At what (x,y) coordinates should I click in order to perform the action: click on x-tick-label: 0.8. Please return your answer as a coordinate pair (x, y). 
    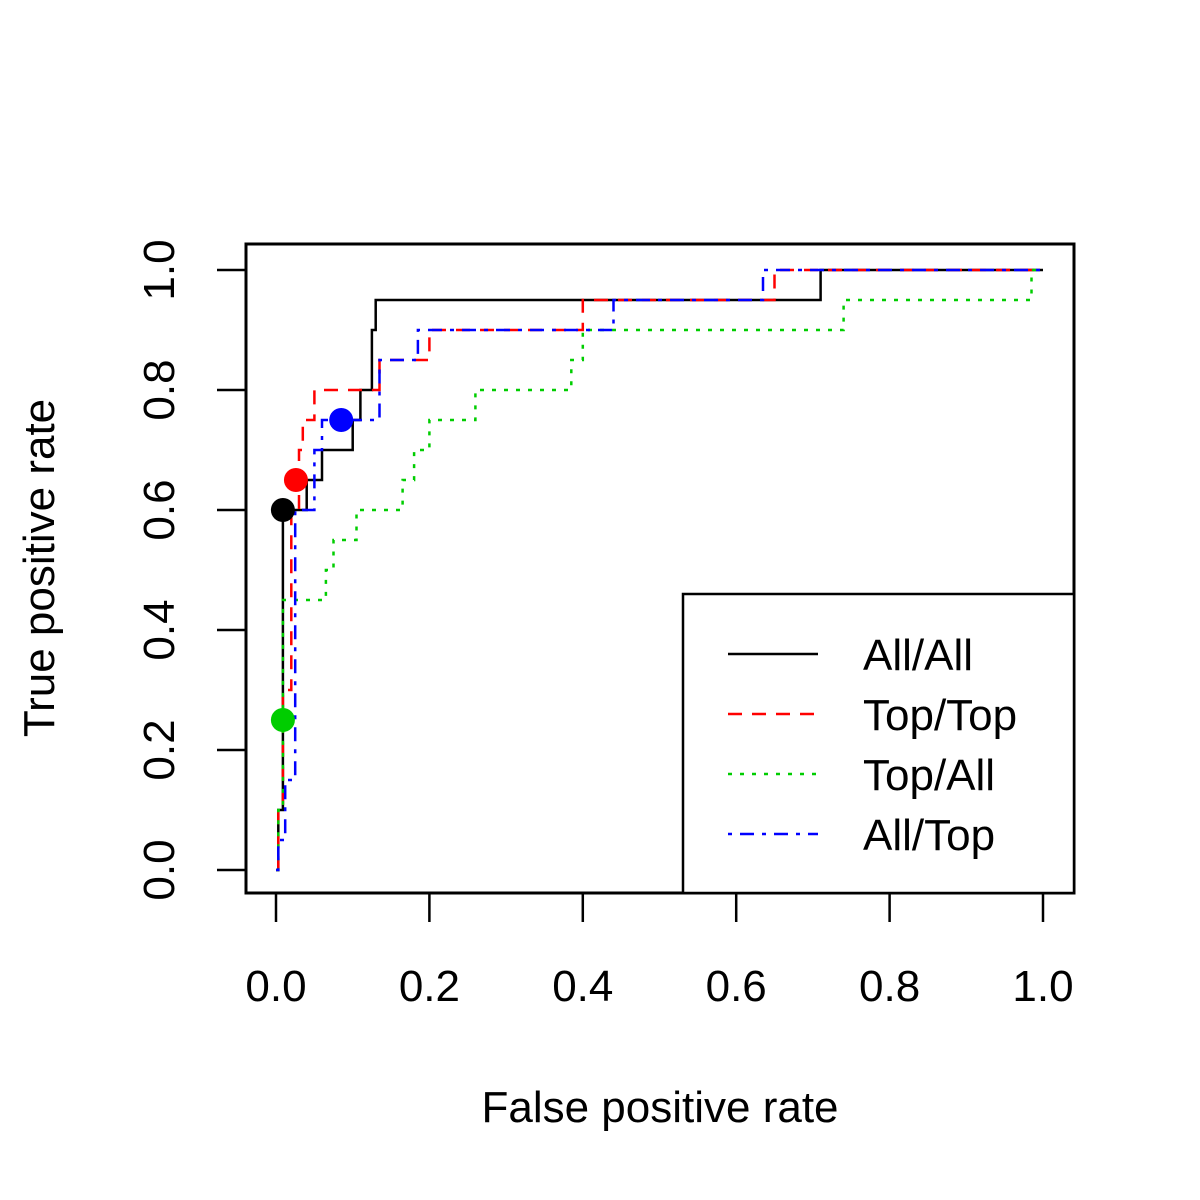
    Looking at the image, I should click on (889, 986).